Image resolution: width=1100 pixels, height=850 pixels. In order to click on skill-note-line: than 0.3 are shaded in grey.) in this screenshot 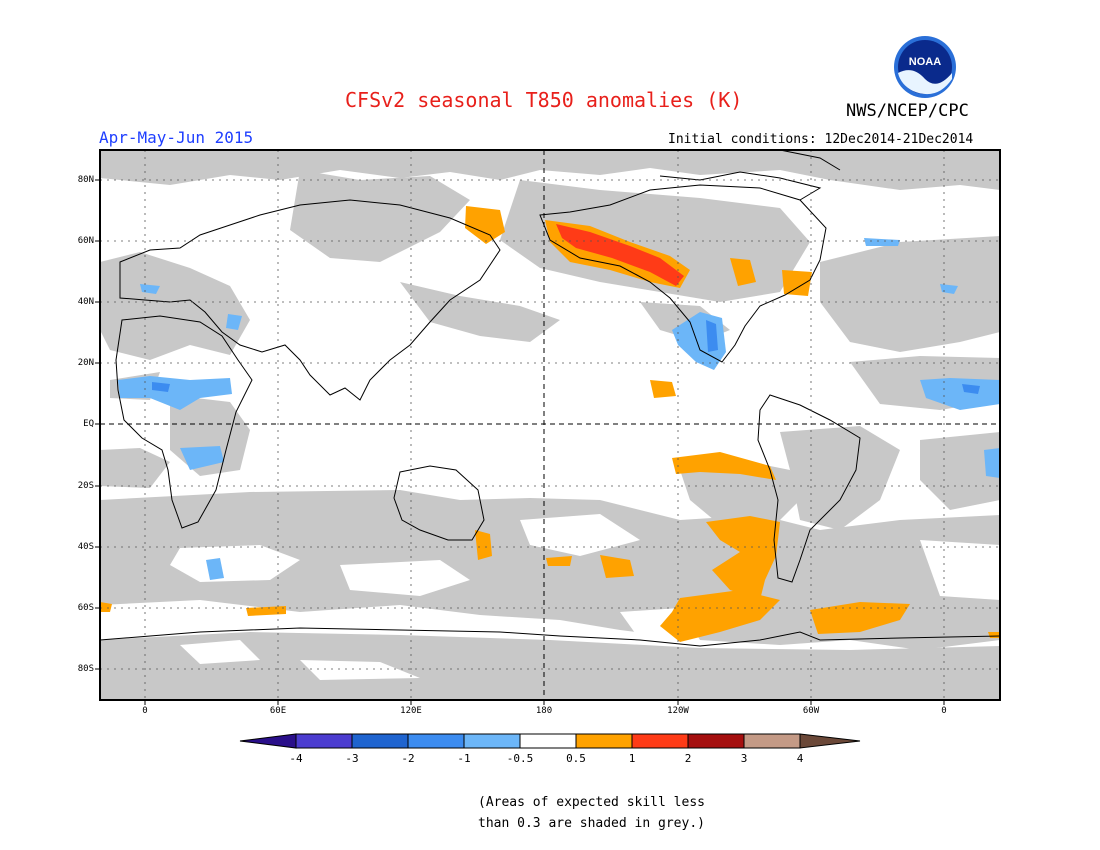, I will do `click(591, 823)`.